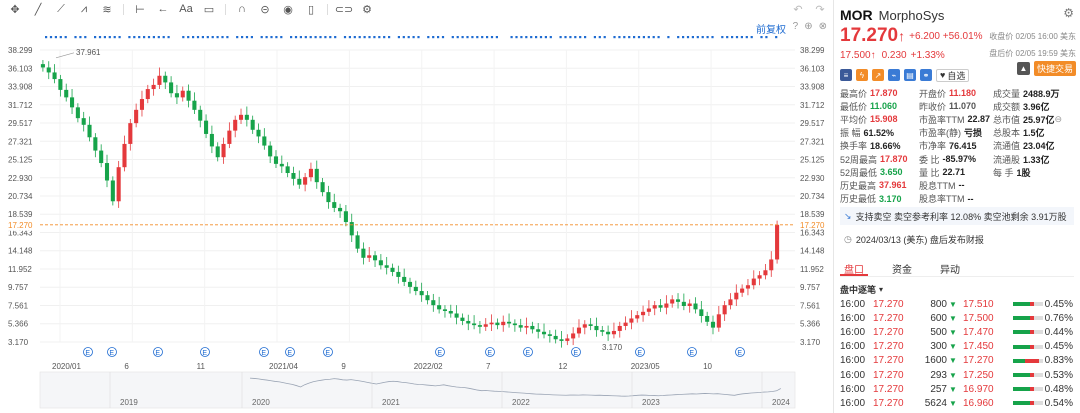 The image size is (1080, 413). Describe the element at coordinates (771, 30) in the screenshot. I see `adjust-mode-selector: 前复权` at that location.